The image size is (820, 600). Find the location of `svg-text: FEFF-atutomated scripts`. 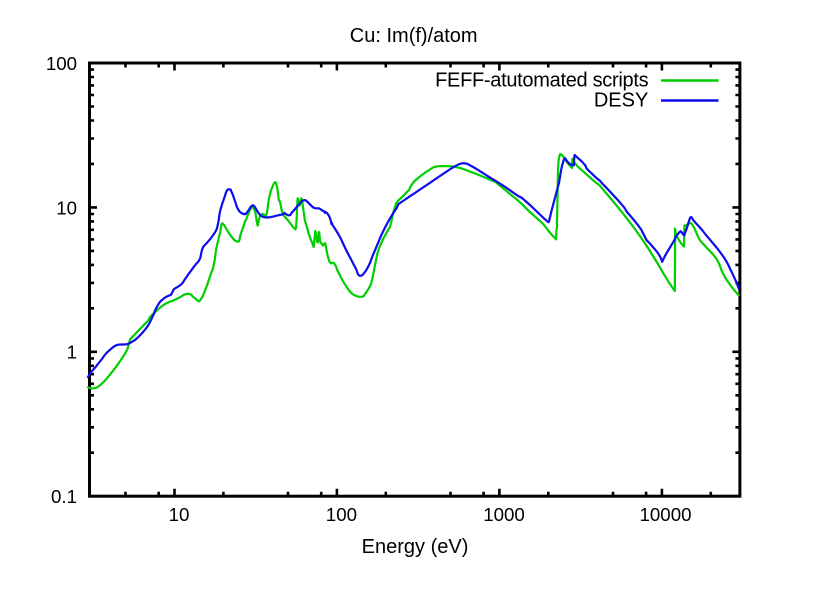

svg-text: FEFF-atutomated scripts is located at coordinates (541, 80).